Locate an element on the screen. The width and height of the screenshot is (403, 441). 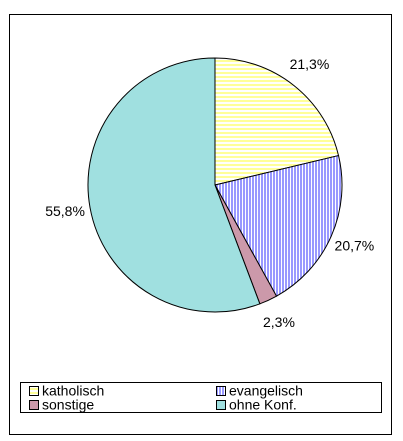
legend-label: katholisch is located at coordinates (73, 391).